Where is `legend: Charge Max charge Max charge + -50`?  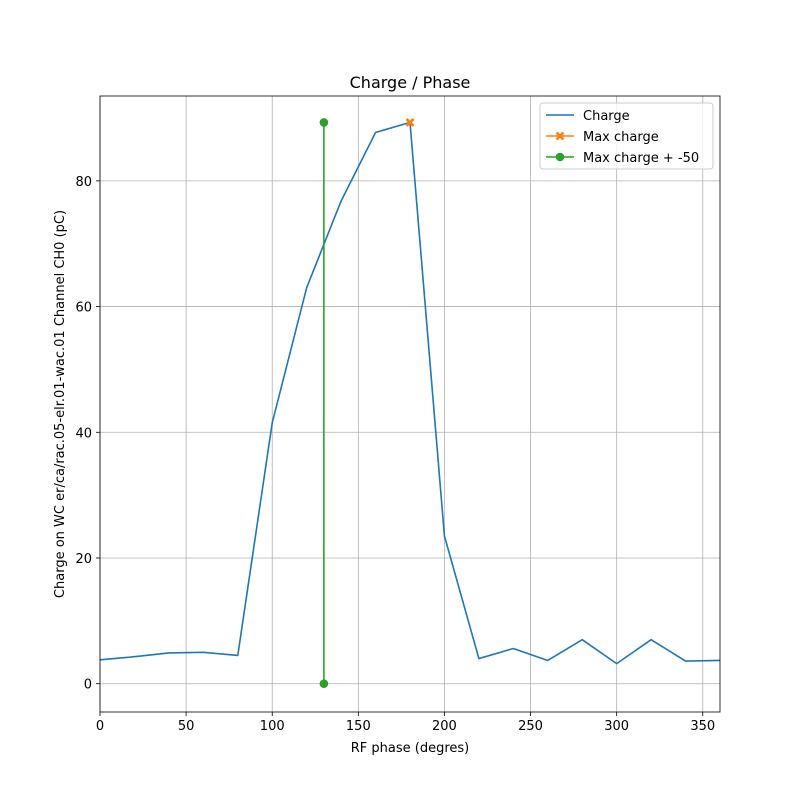 legend: Charge Max charge Max charge + -50 is located at coordinates (626, 136).